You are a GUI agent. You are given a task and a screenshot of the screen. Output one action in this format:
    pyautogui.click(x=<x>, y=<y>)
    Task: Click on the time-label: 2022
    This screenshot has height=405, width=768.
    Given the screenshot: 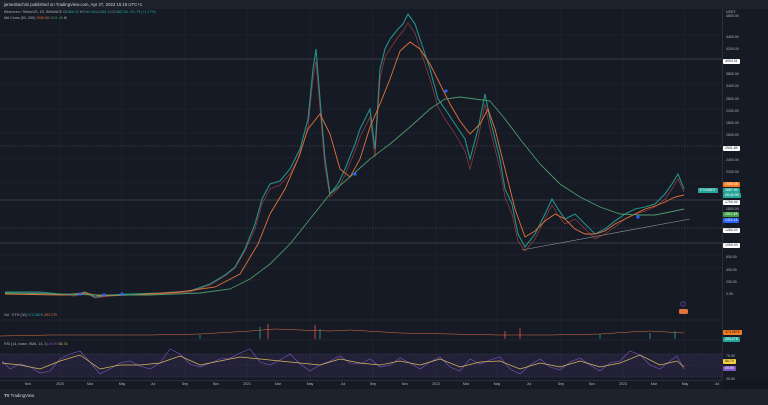 What is the action you would take?
    pyautogui.click(x=436, y=384)
    